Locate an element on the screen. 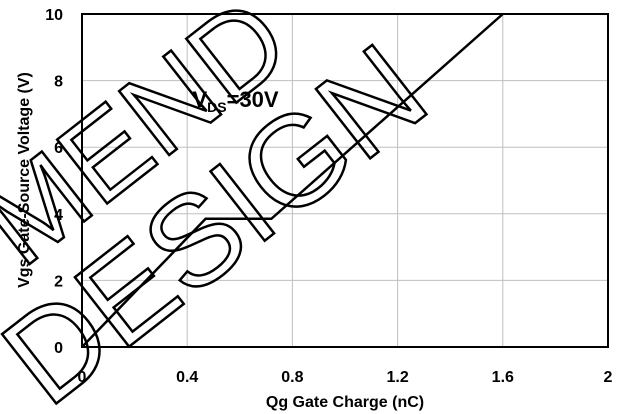 The height and width of the screenshot is (414, 625). vds-annotation: VDS=30V is located at coordinates (235, 101).